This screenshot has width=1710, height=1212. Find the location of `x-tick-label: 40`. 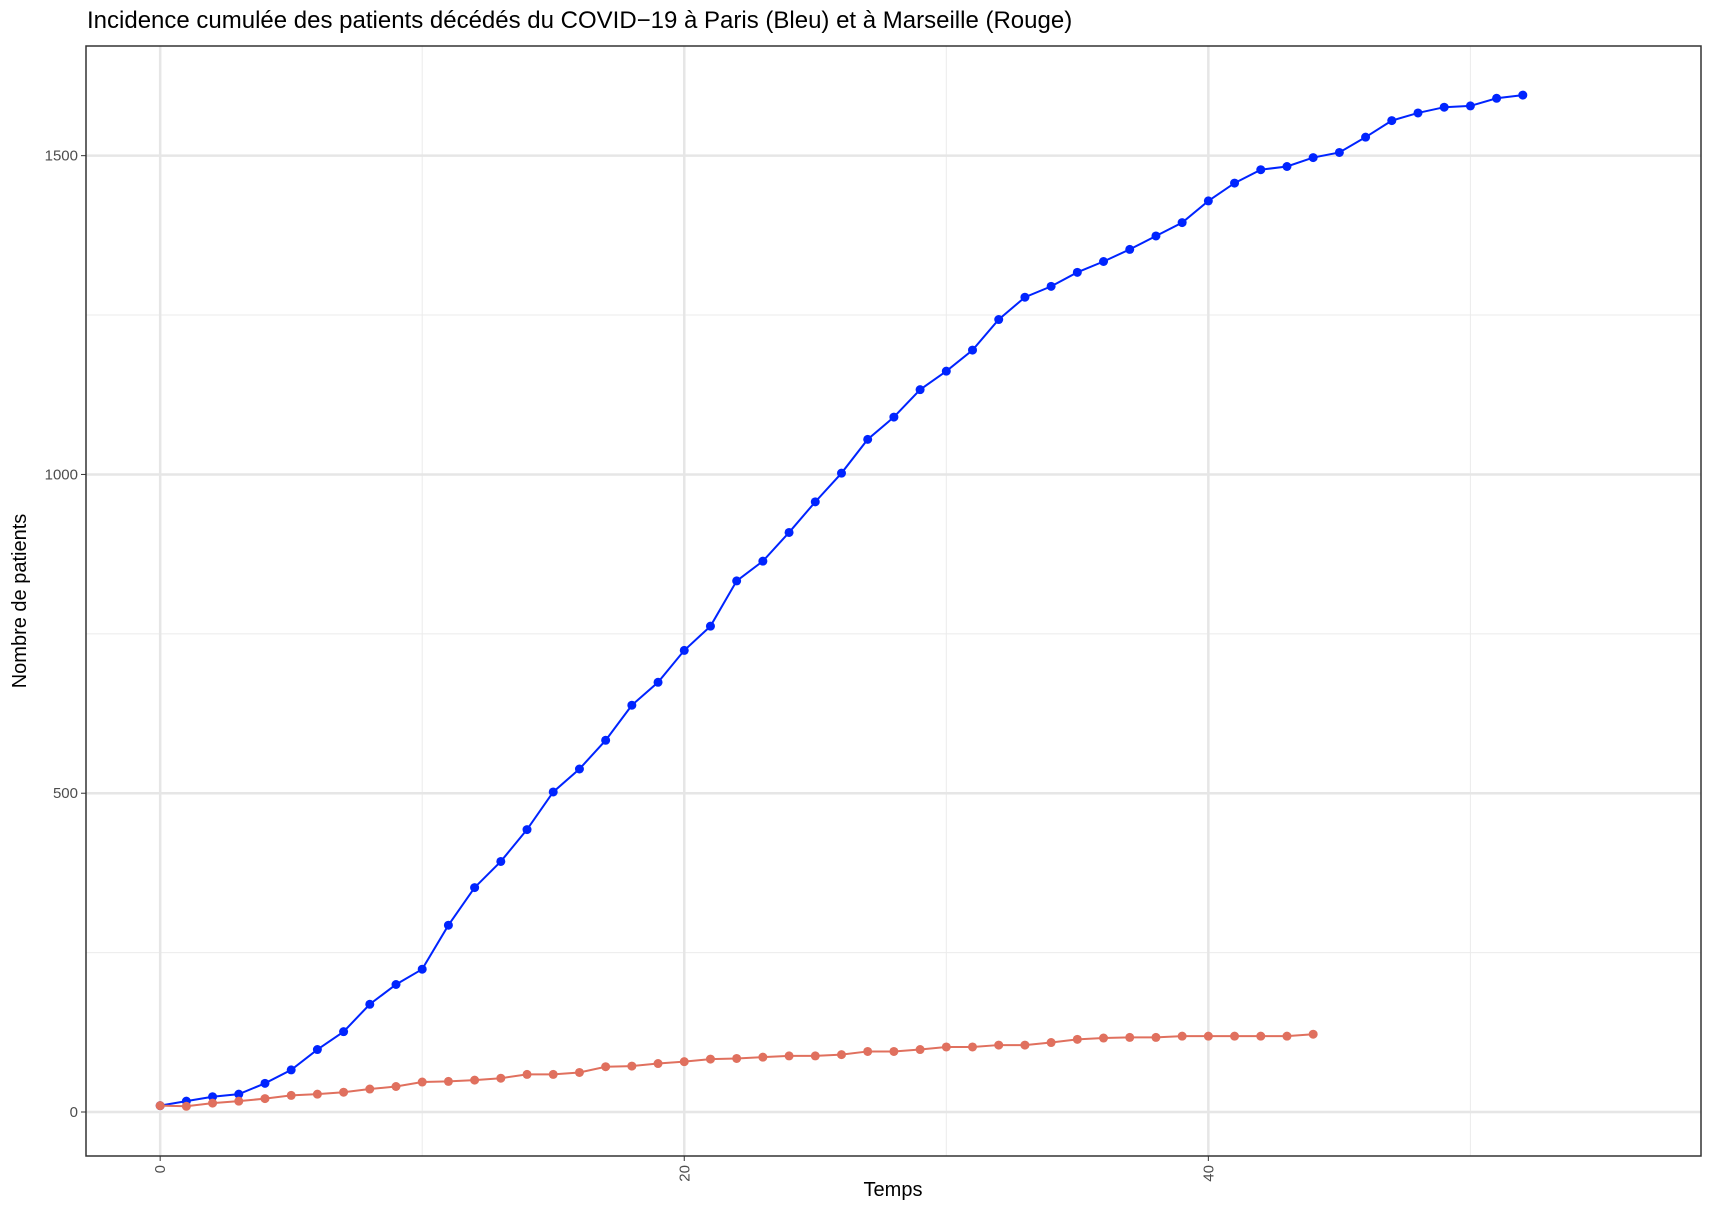

x-tick-label: 40 is located at coordinates (1208, 1173).